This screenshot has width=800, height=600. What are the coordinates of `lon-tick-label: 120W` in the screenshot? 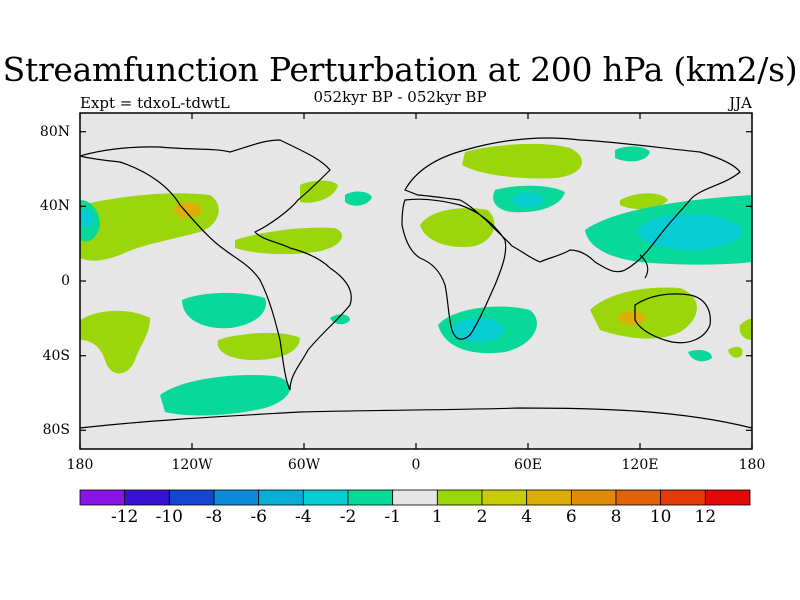 It's located at (192, 465).